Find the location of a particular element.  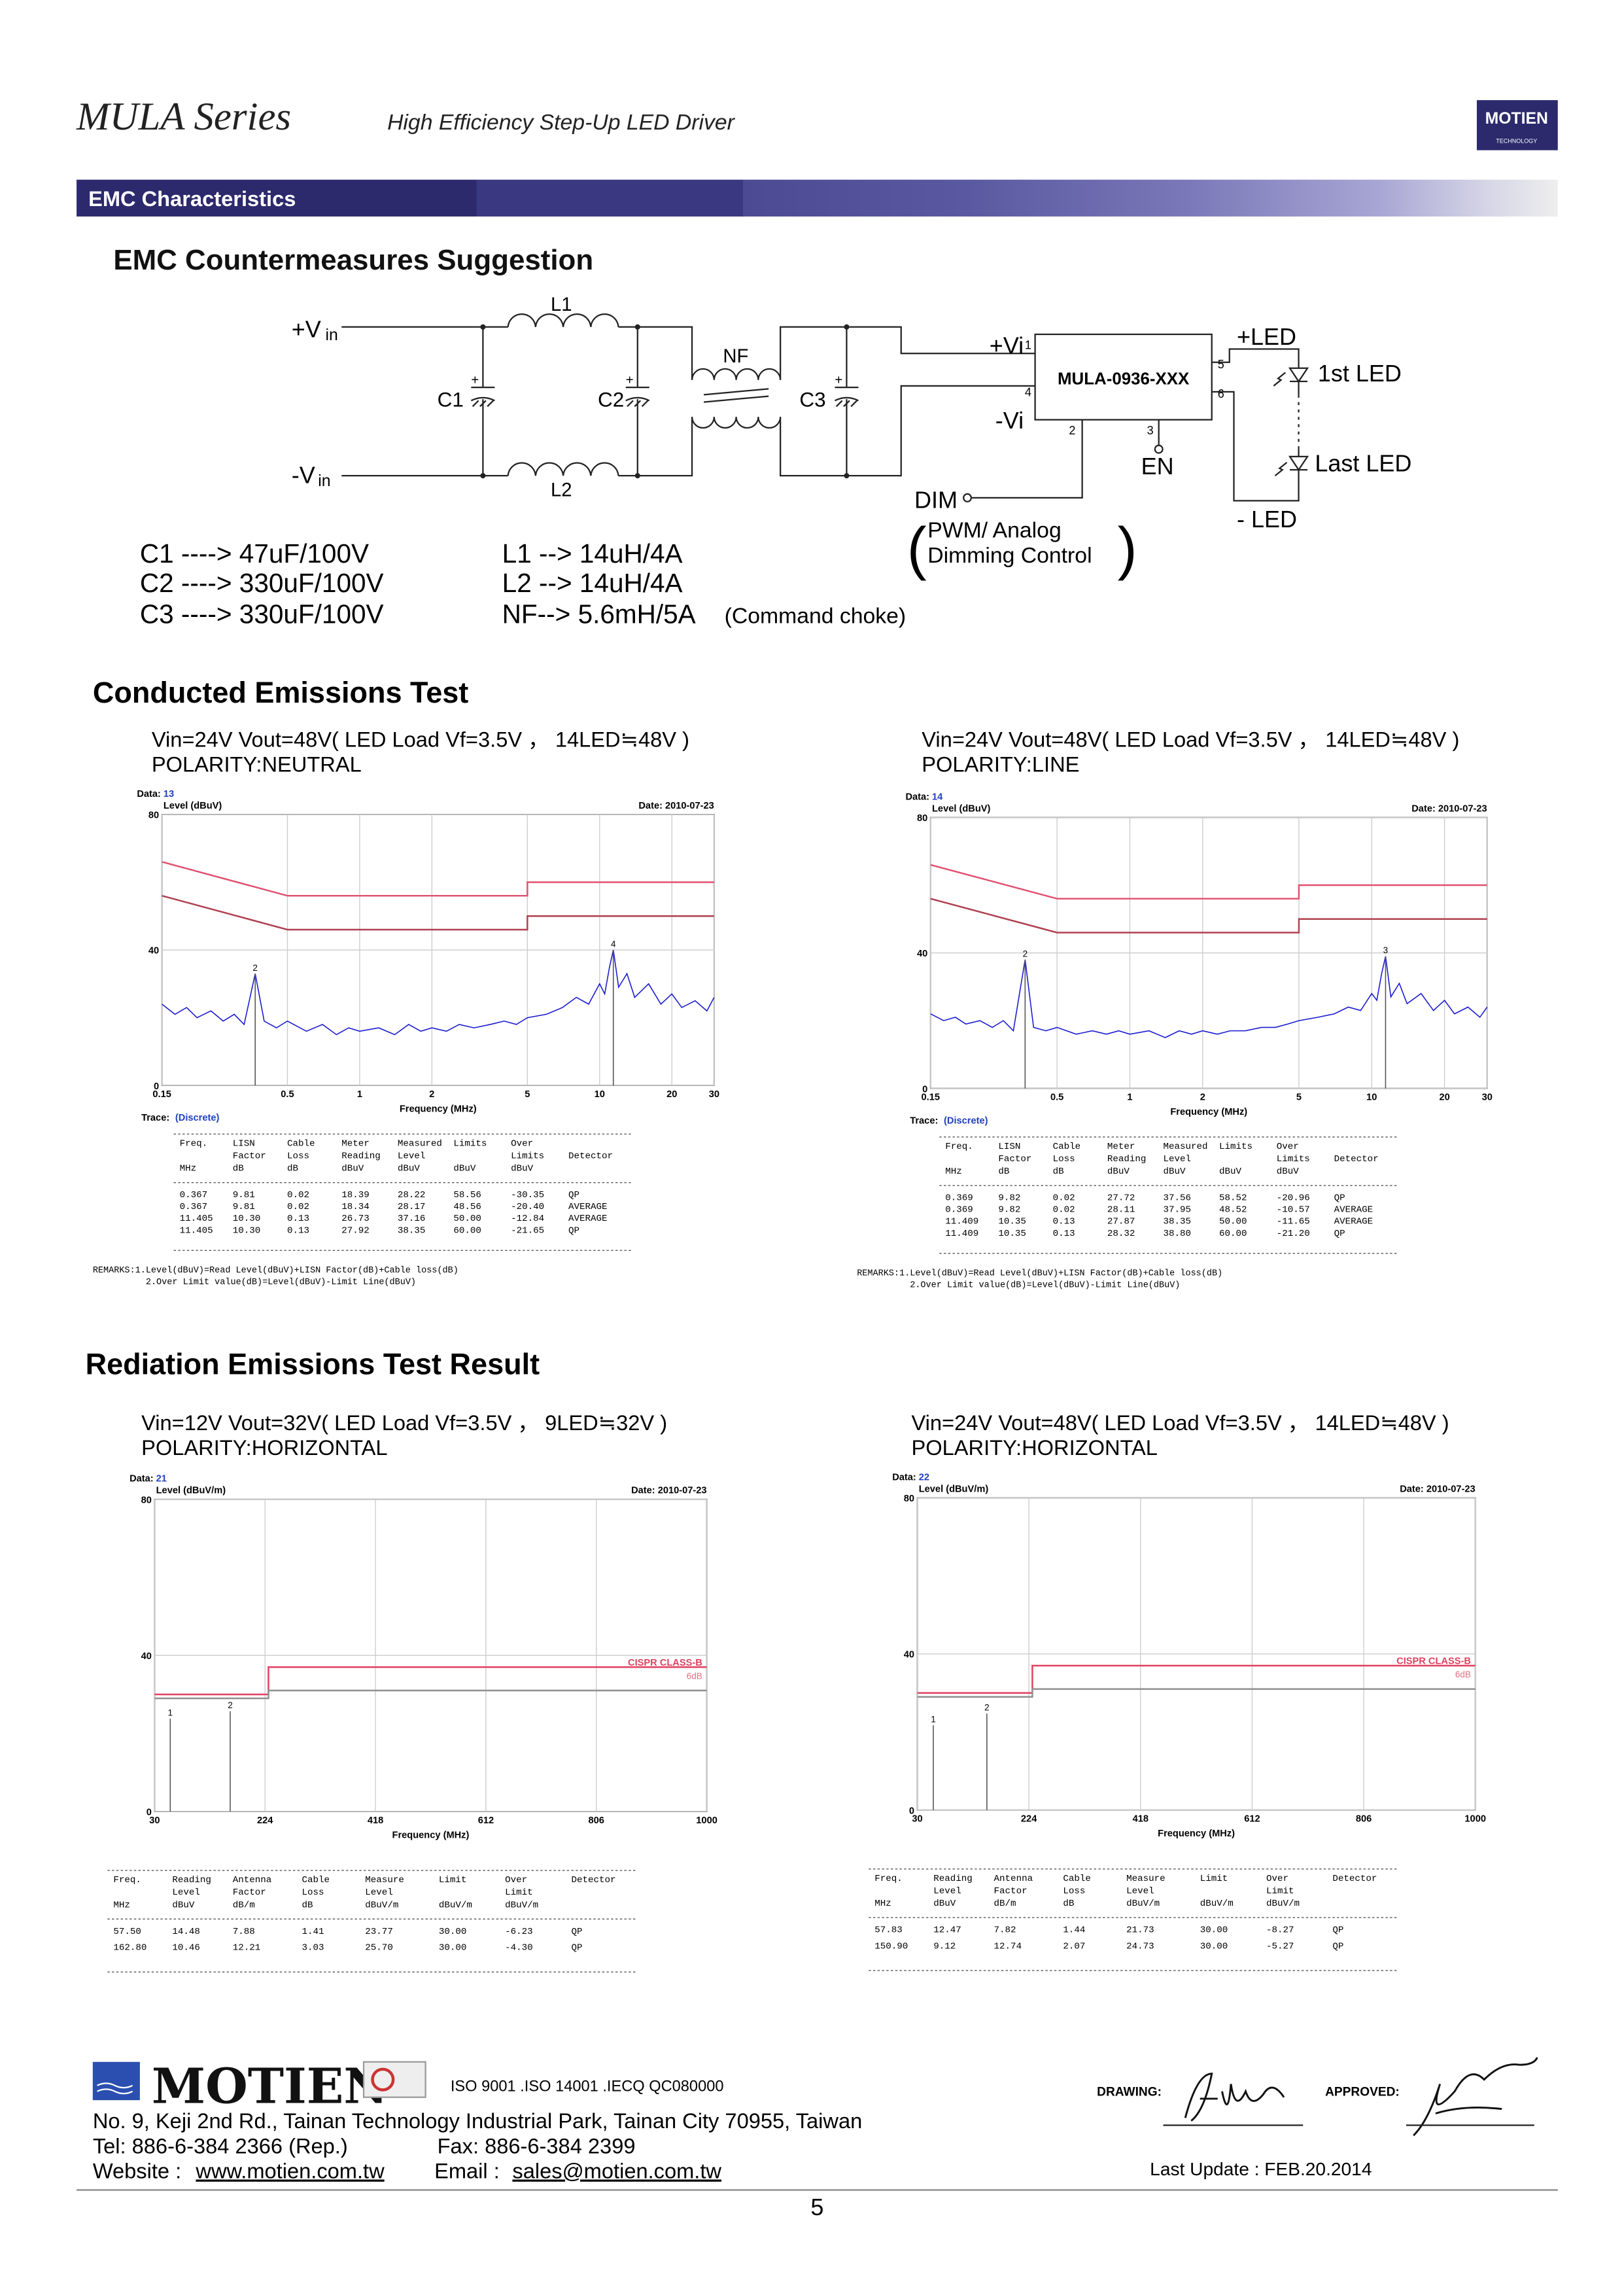

x-tick-label: 0.15 is located at coordinates (931, 1098).